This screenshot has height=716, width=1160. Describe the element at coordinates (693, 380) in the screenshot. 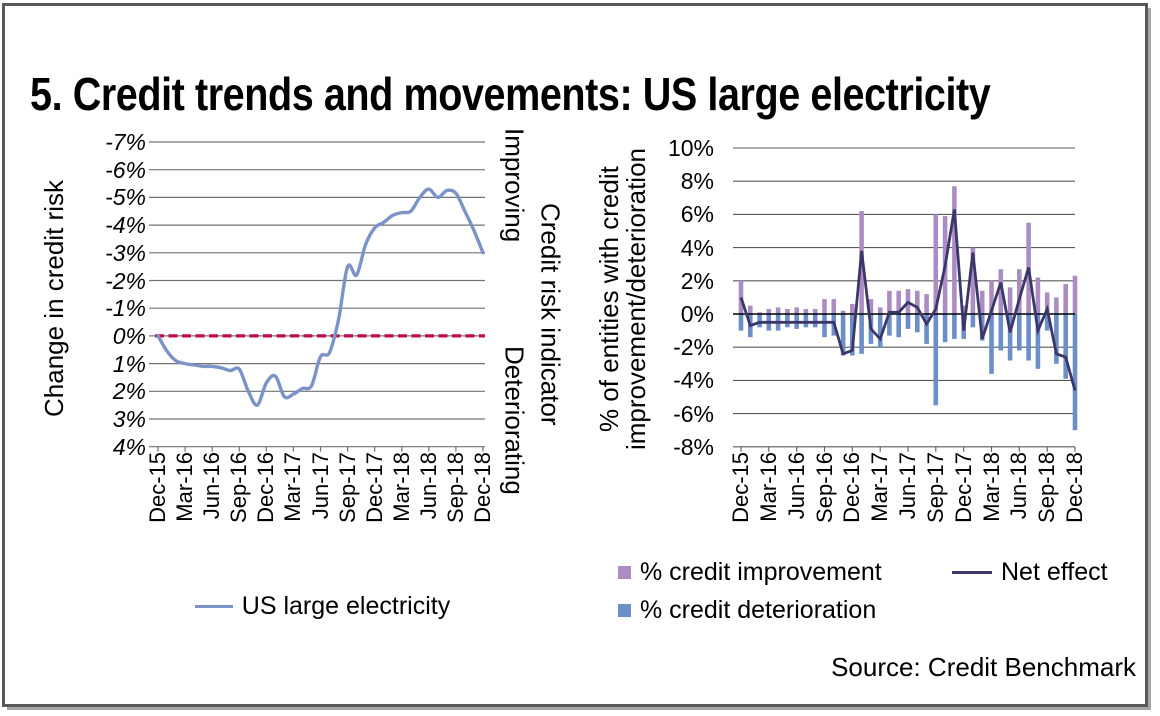

I see `right-y-tick--4%: -4%` at that location.